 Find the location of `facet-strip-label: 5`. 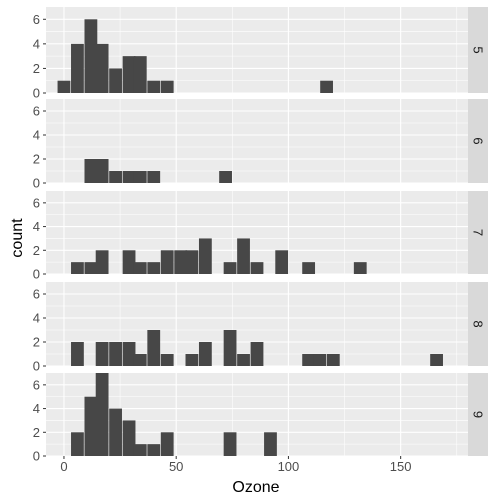

facet-strip-label: 5 is located at coordinates (478, 49).